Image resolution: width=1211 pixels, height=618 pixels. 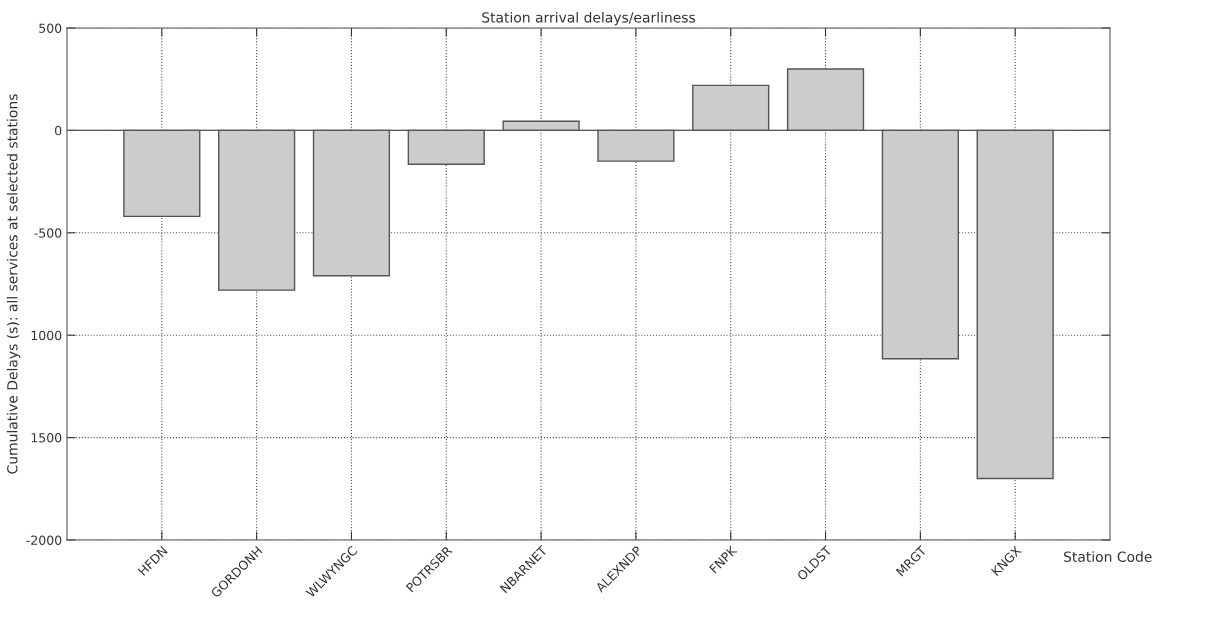 What do you see at coordinates (48, 233) in the screenshot?
I see `y-tick-label: -500` at bounding box center [48, 233].